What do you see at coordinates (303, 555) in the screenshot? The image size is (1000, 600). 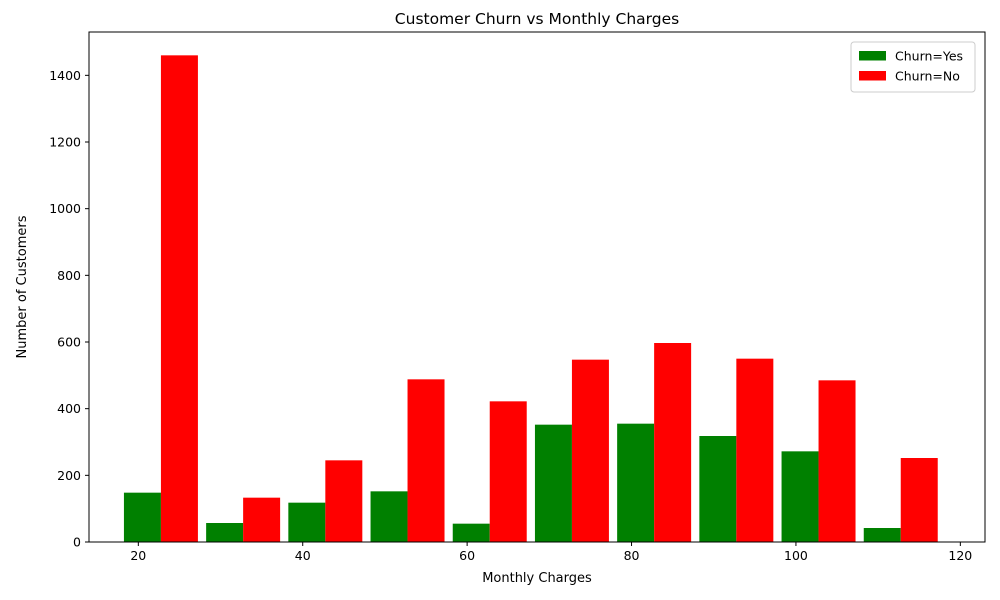 I see `x-tick-label: 40` at bounding box center [303, 555].